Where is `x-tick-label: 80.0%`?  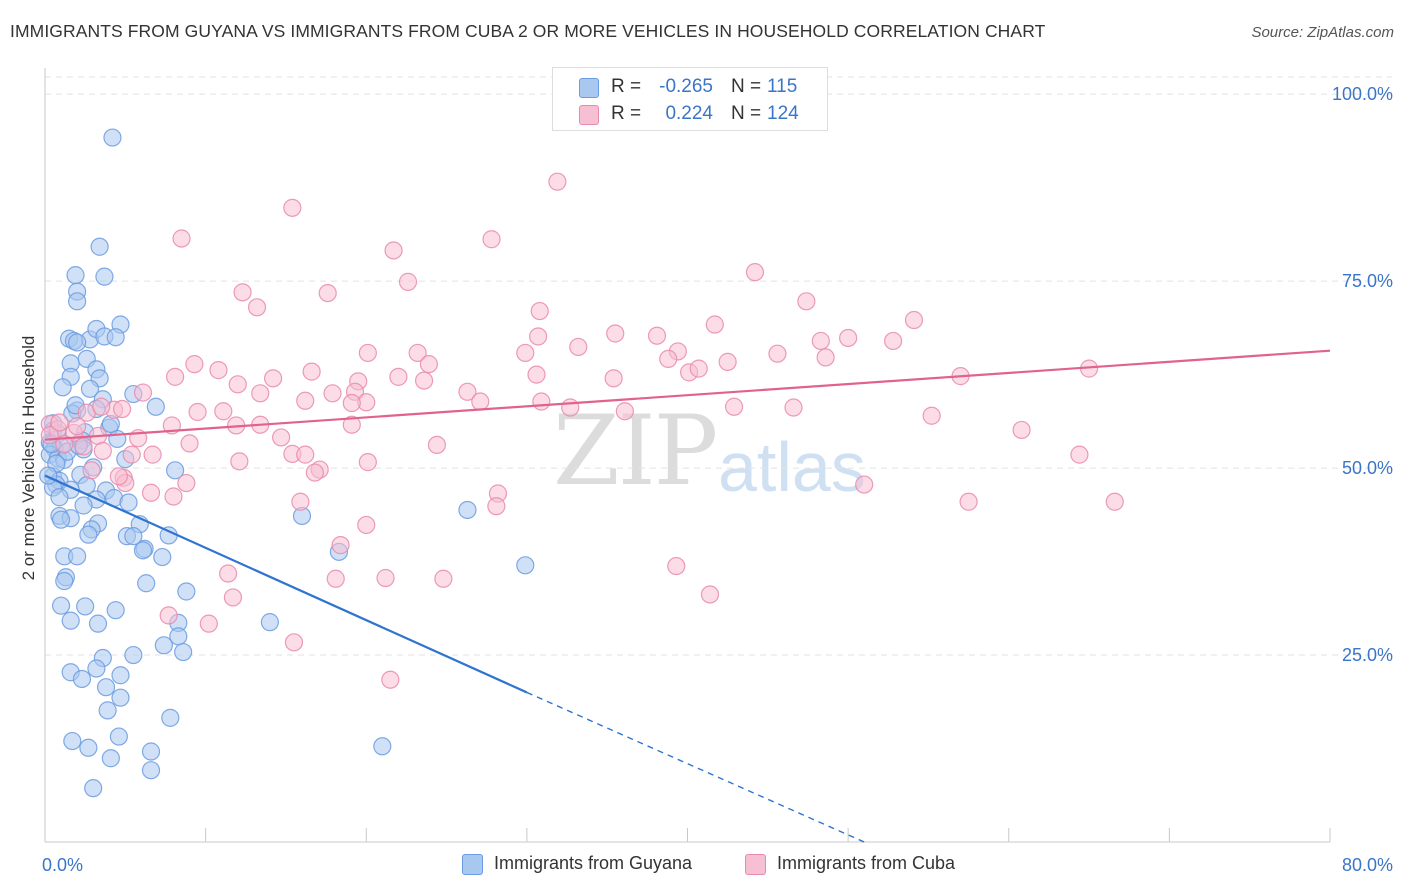
x-tick-label: 80.0% is located at coordinates (1367, 865).